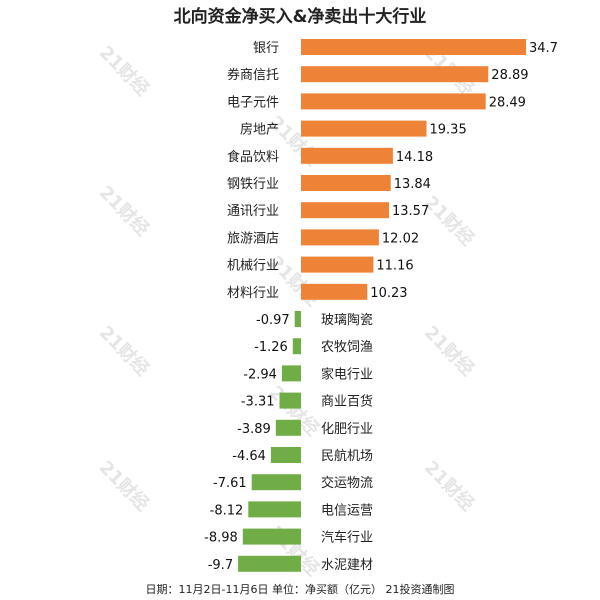  What do you see at coordinates (300, 589) in the screenshot?
I see `chart-footer: 日期：11月2日-11月6日 单位：净买额（亿元） 21投资通制图` at bounding box center [300, 589].